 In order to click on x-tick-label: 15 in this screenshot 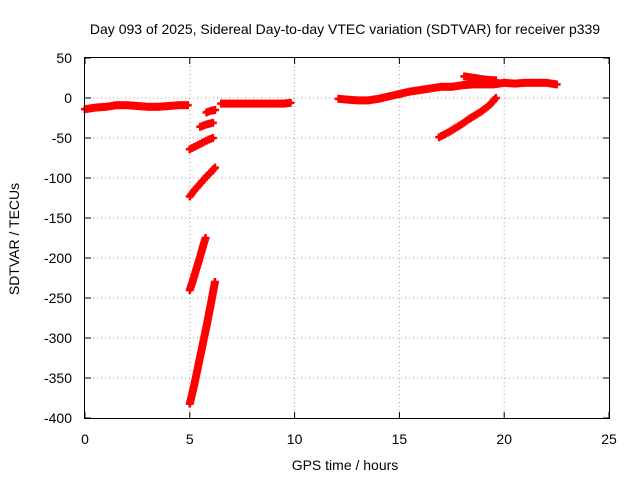, I will do `click(400, 439)`.